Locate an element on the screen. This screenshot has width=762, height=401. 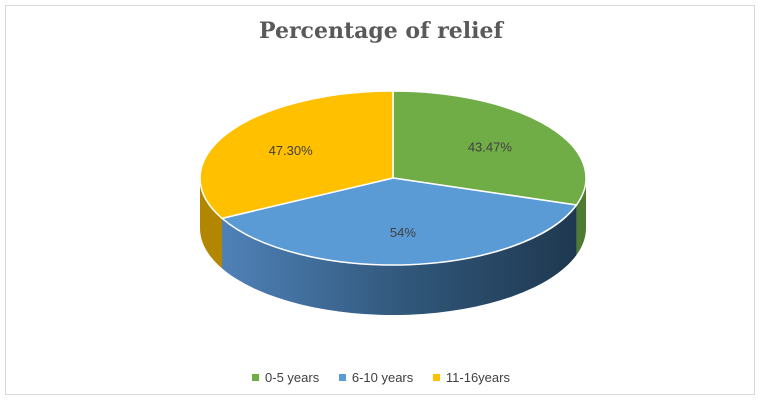
pie-data-labels: 43.47% 54% 47.30% is located at coordinates (391, 189).